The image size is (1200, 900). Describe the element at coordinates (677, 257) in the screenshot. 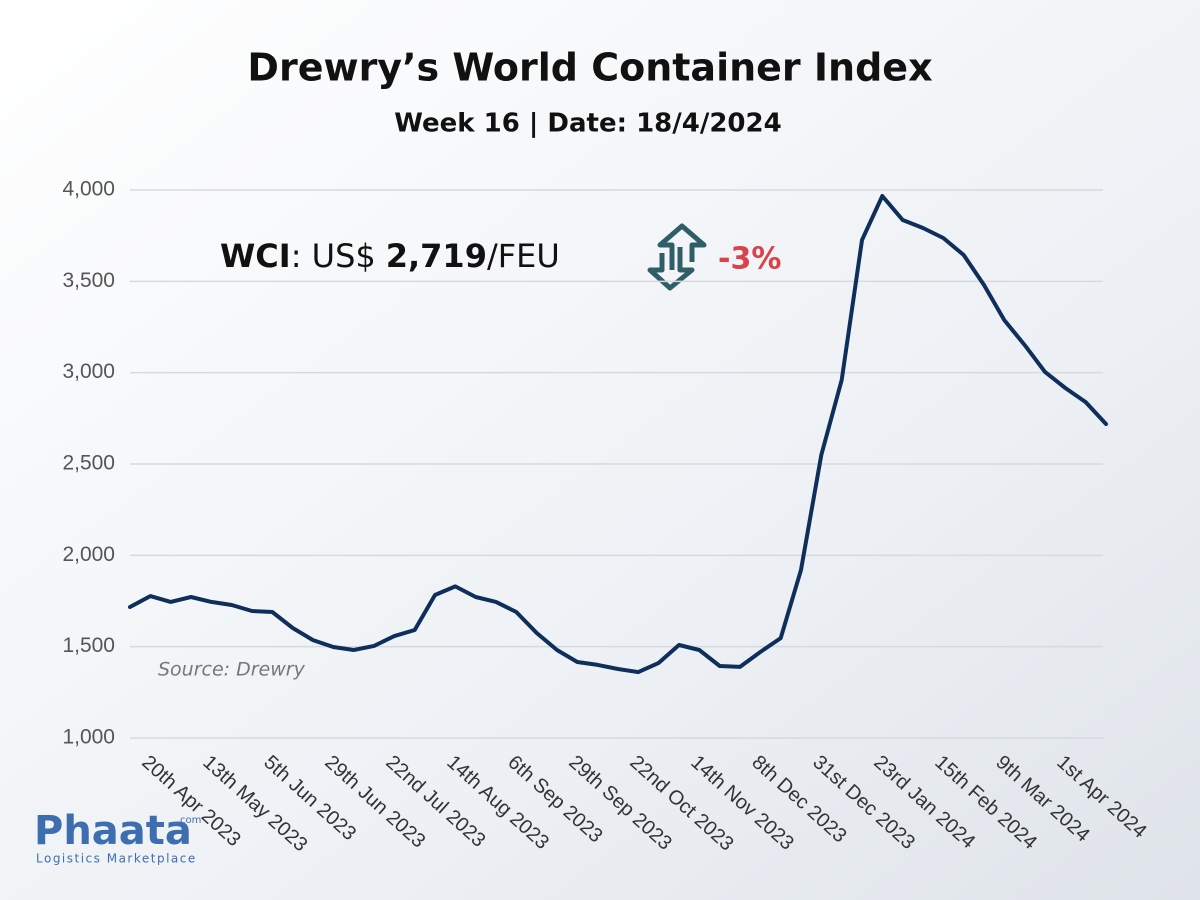

I see `change-icon` at that location.